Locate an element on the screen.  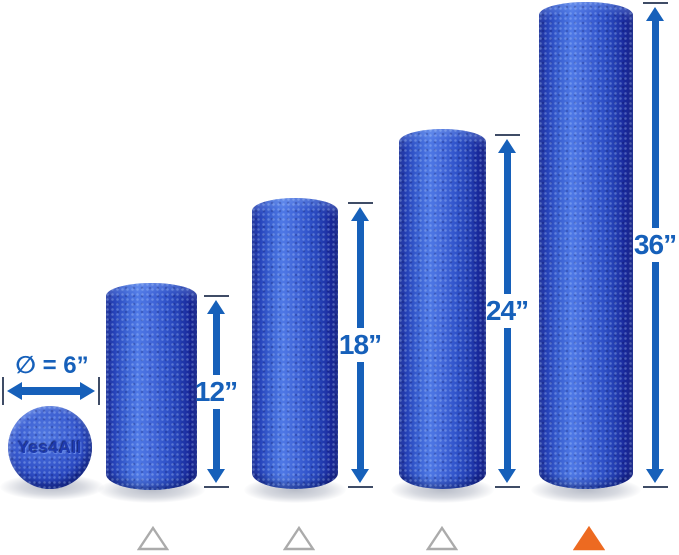
foam-roller-36-inch is located at coordinates (586, 245).